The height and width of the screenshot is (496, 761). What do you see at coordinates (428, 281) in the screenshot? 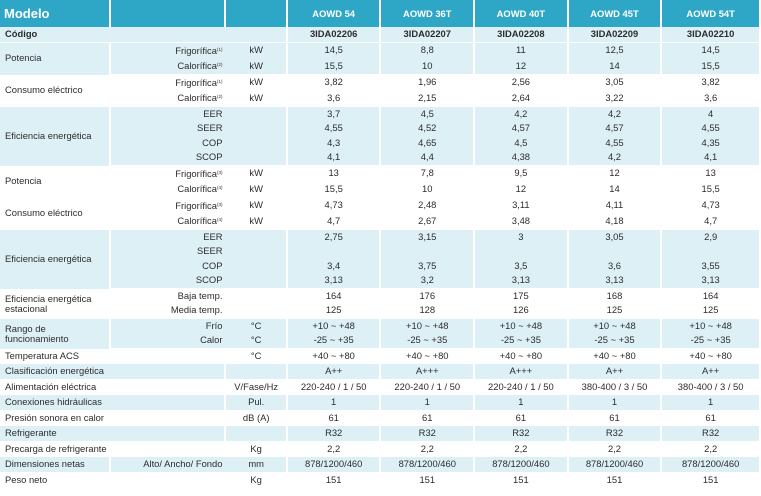
I see `value-cell: 3,2` at bounding box center [428, 281].